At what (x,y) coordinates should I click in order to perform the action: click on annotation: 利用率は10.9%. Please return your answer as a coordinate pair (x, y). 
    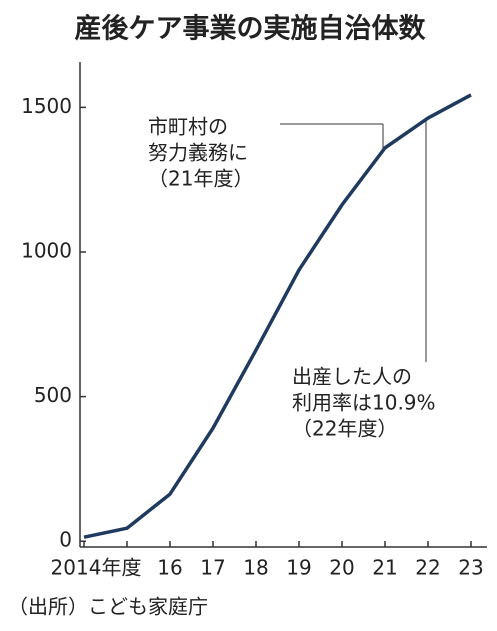
    Looking at the image, I should click on (364, 403).